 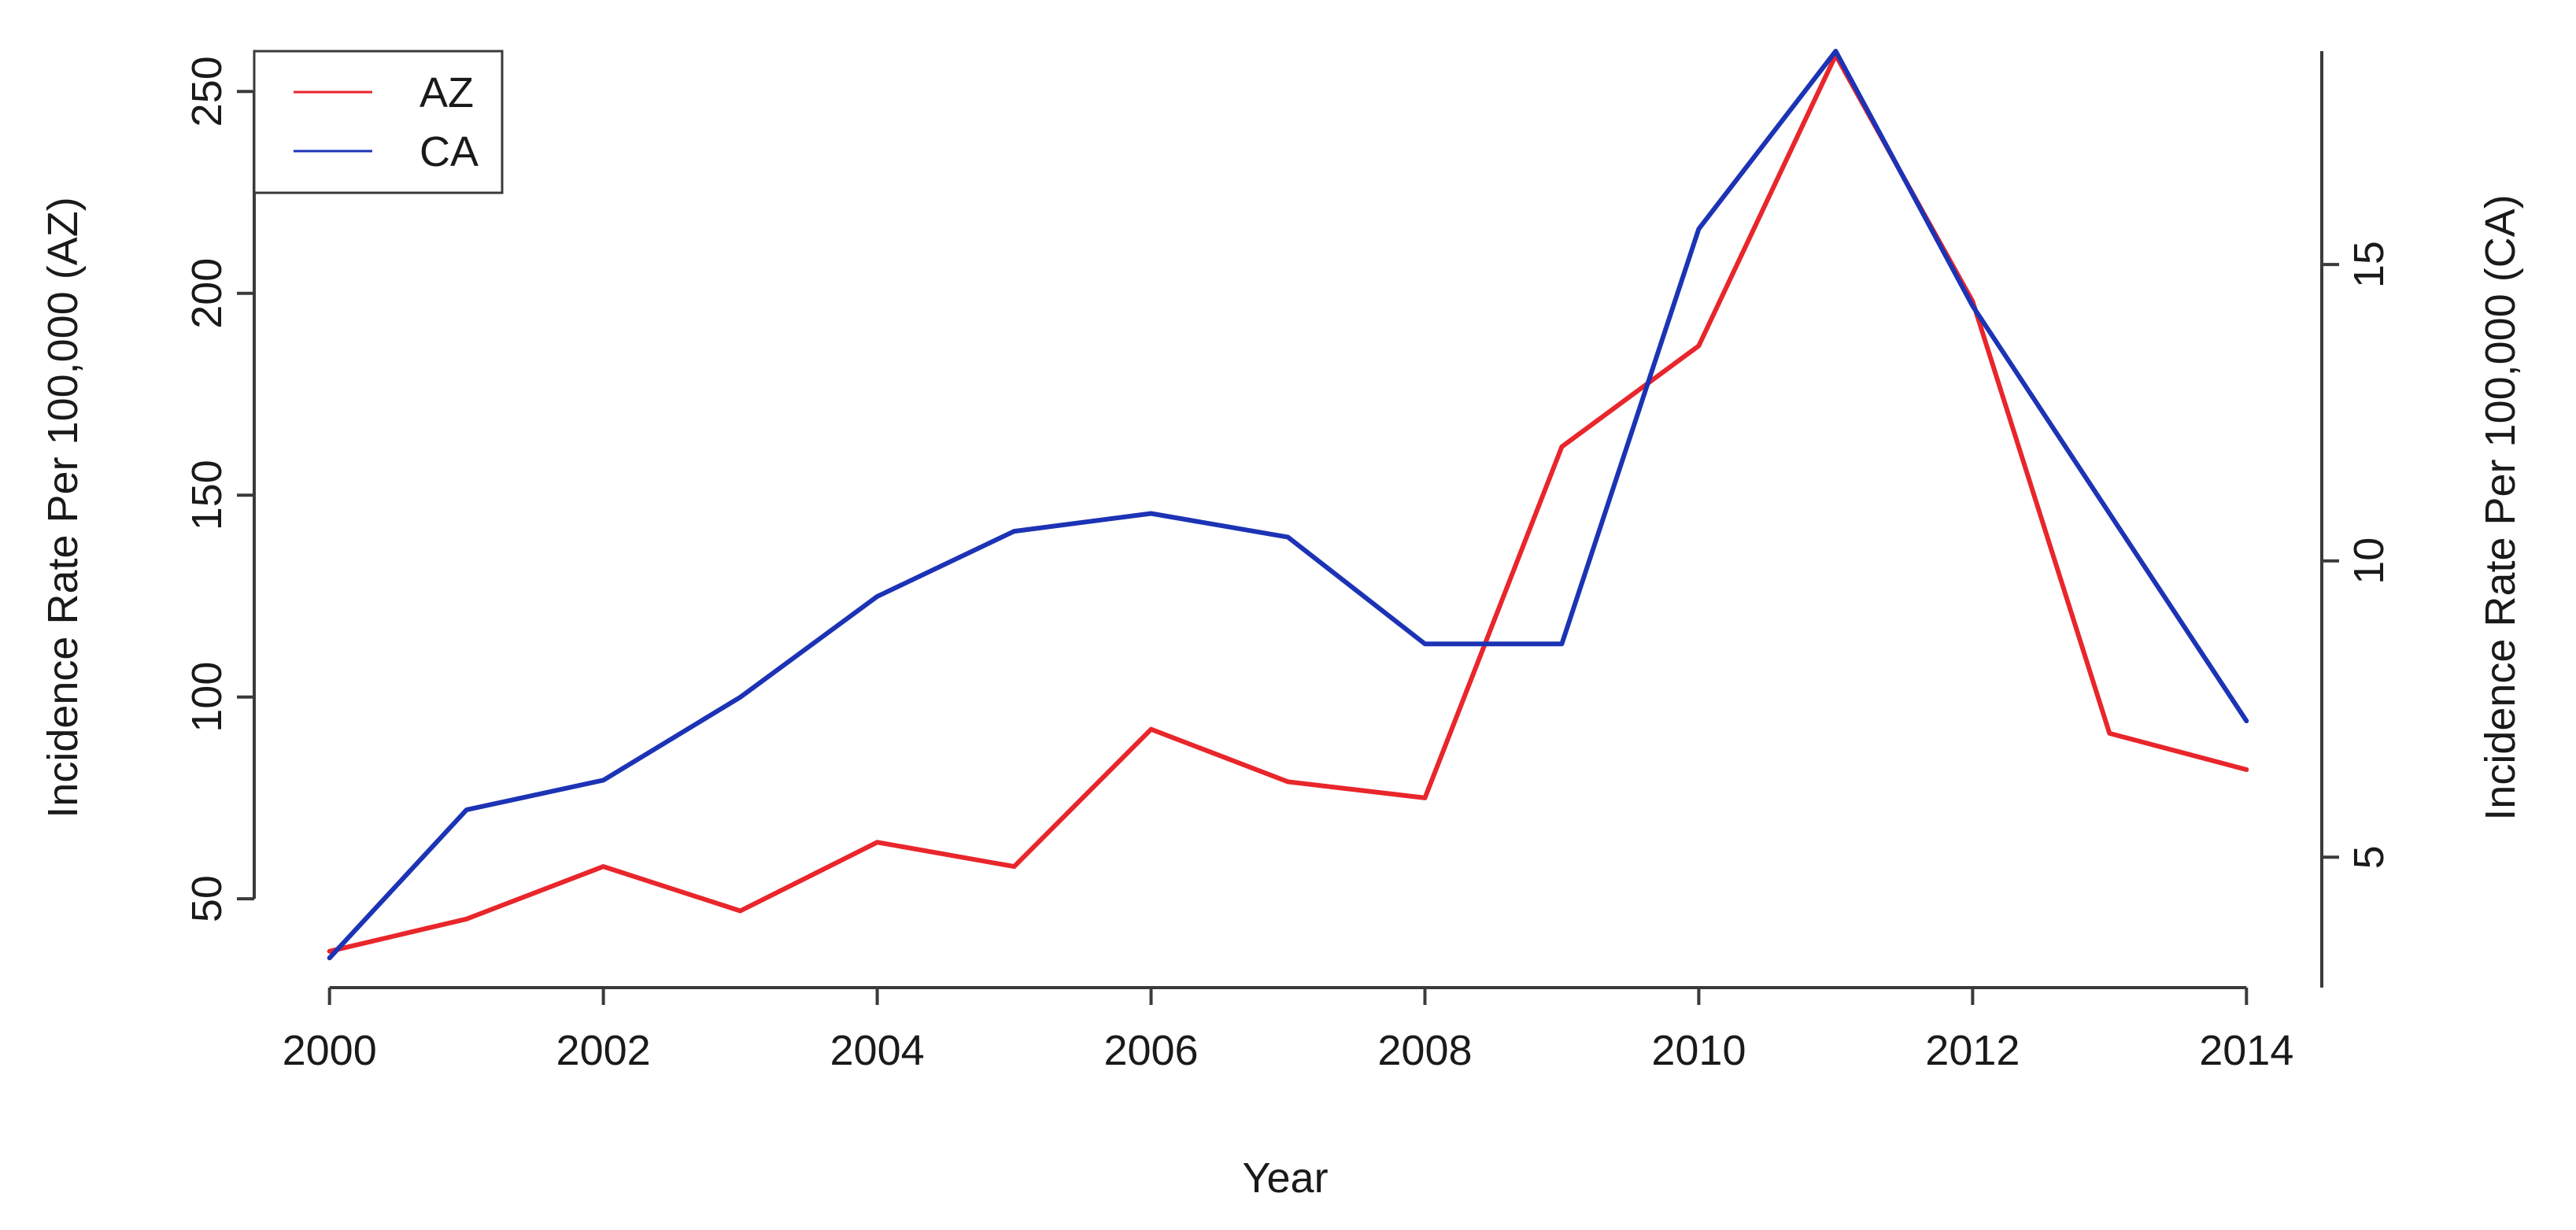 What do you see at coordinates (330, 1050) in the screenshot?
I see `x-tick-label: 2000` at bounding box center [330, 1050].